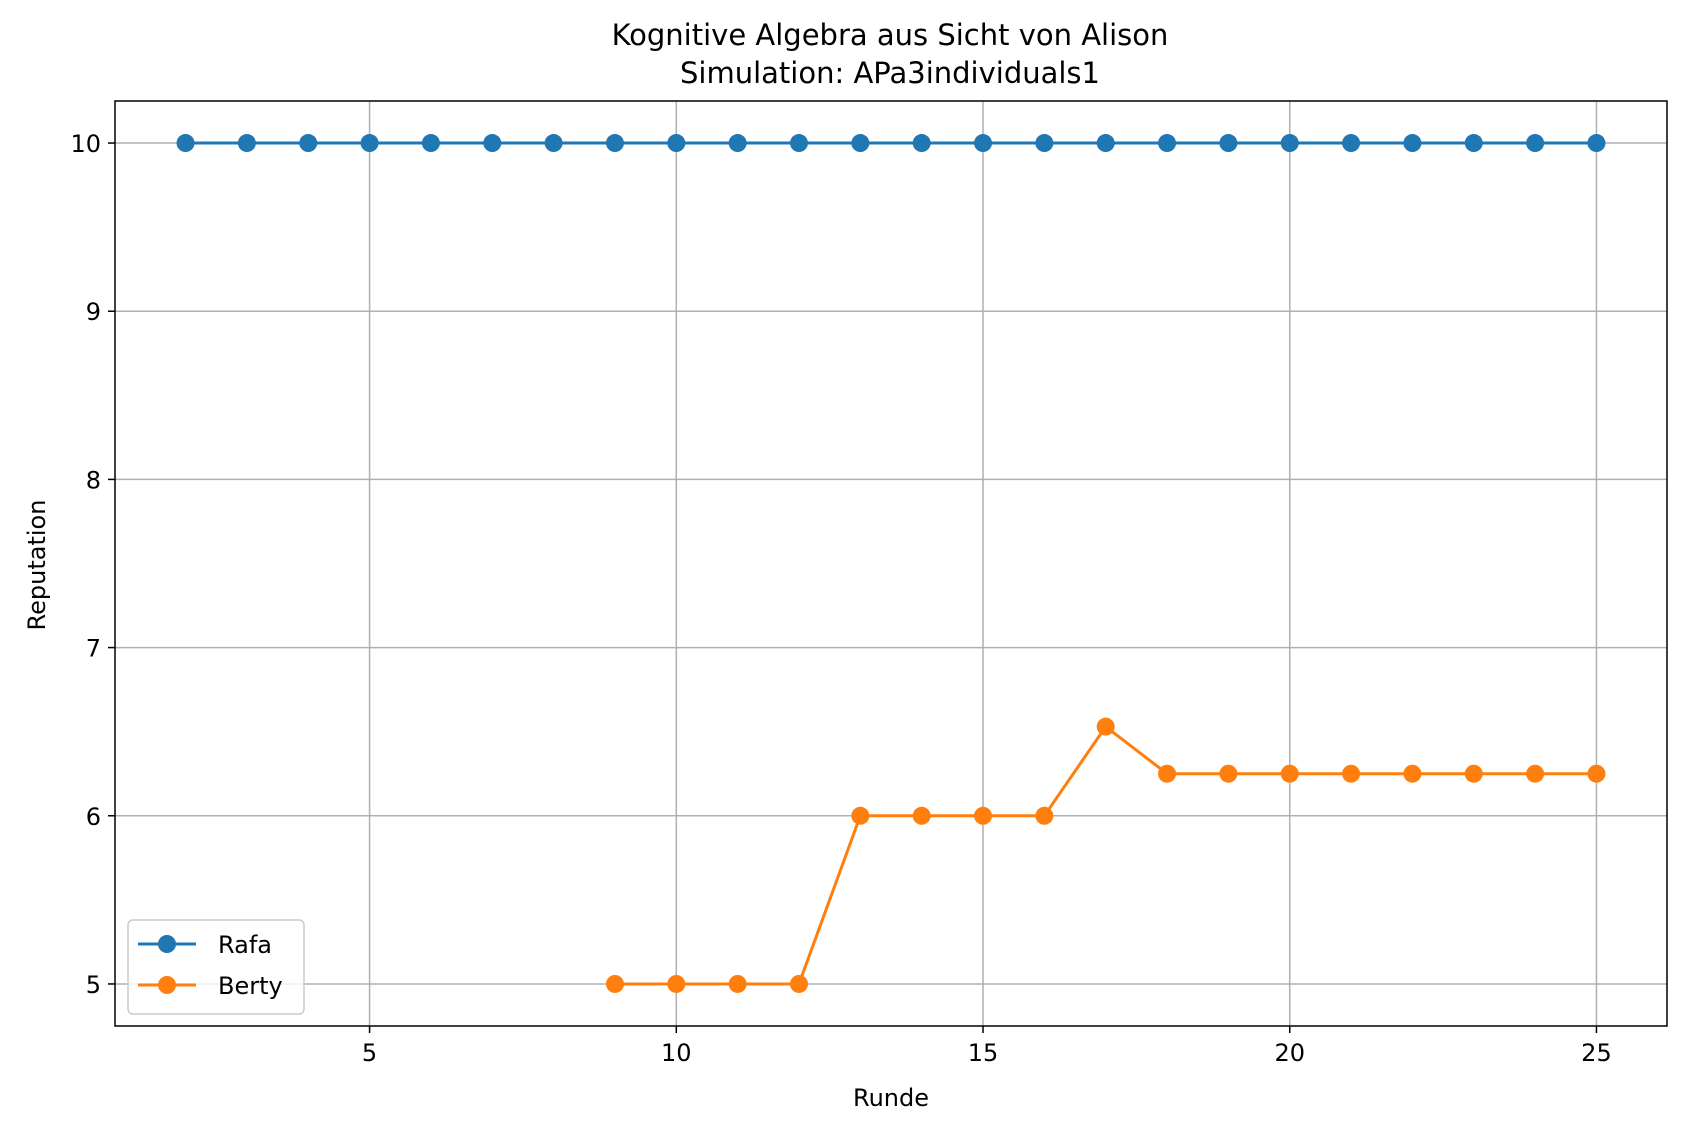 The height and width of the screenshot is (1131, 1683). I want to click on series-berty, so click(1105, 855).